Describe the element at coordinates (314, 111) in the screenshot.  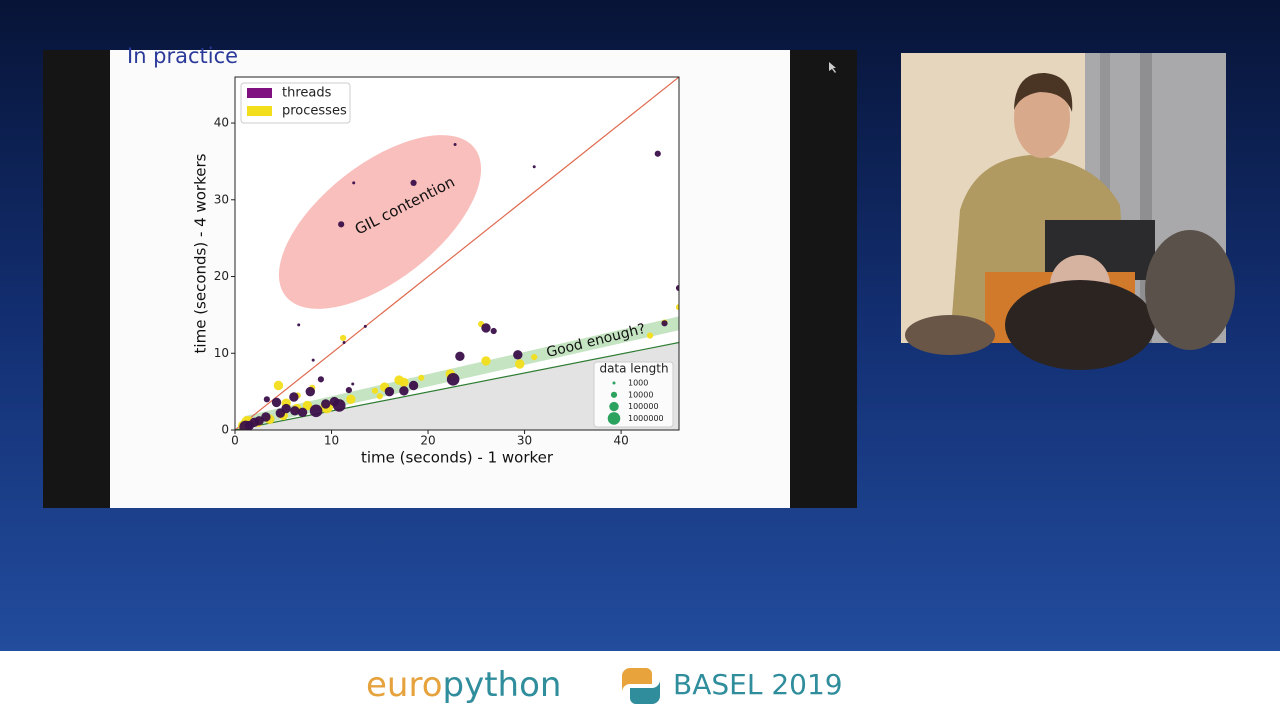
I see `legend-label: processes` at that location.